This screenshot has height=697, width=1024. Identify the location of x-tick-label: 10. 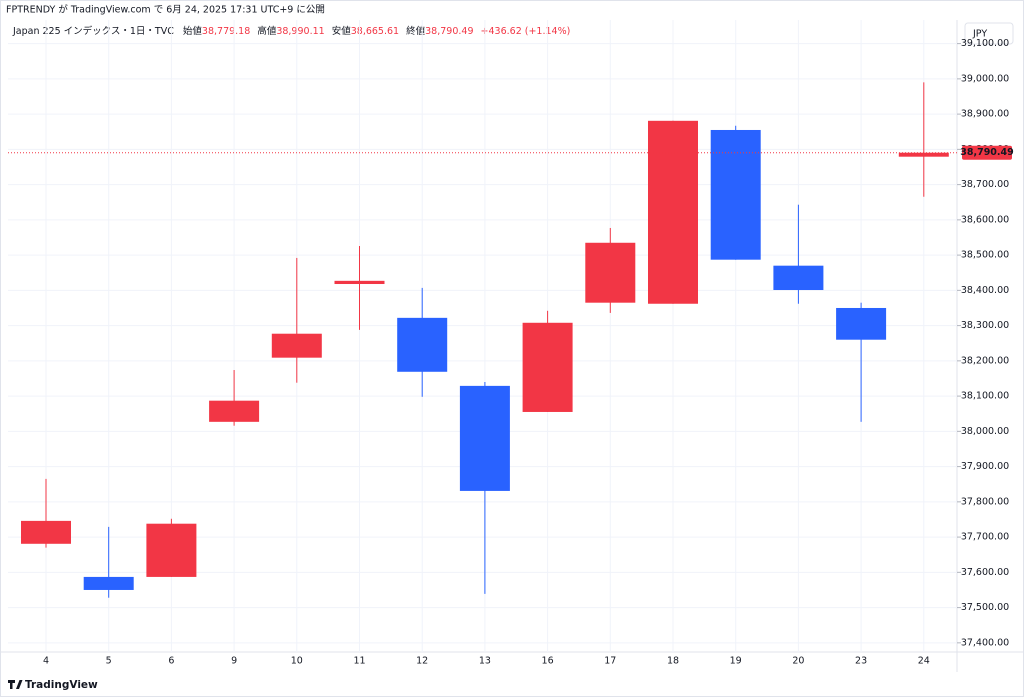
(297, 661).